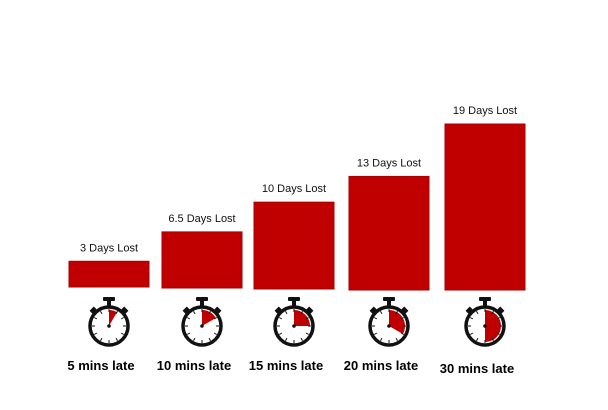 This screenshot has height=410, width=608. Describe the element at coordinates (485, 111) in the screenshot. I see `data-label-5: 19 Days Lost` at that location.